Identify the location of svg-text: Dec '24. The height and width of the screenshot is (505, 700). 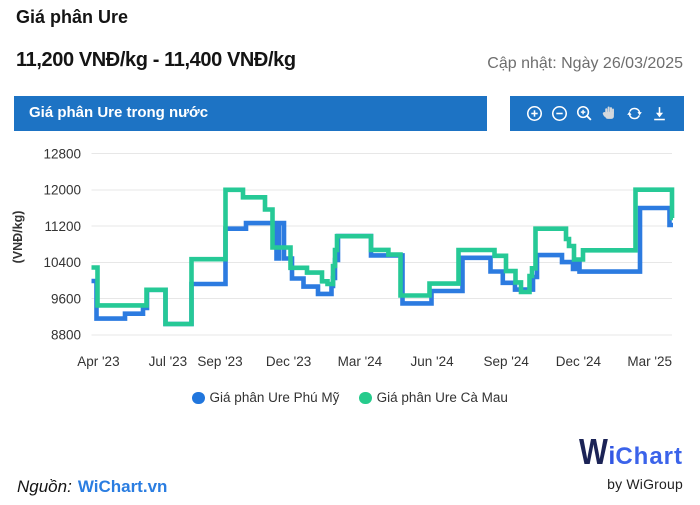
(579, 361).